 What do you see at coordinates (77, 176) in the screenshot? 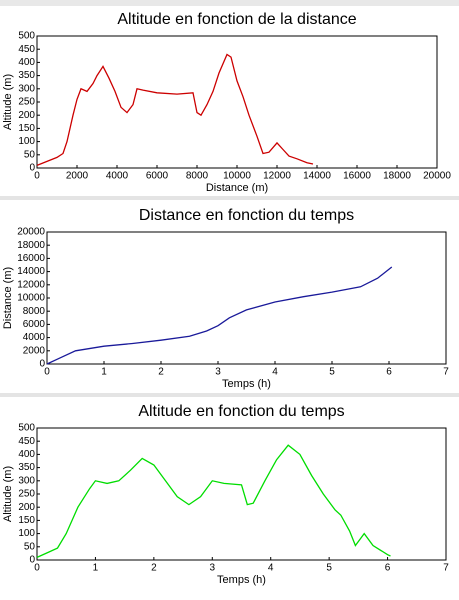
I see `x-tick-label: 2000` at bounding box center [77, 176].